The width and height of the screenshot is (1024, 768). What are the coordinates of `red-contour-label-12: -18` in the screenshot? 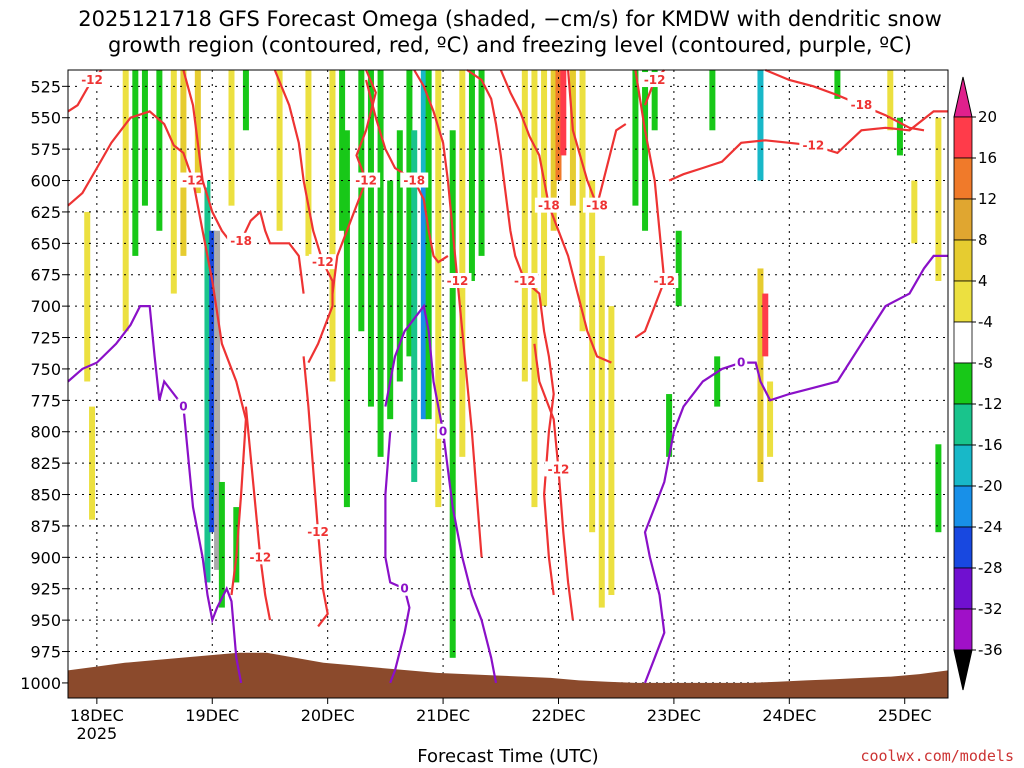 It's located at (597, 206).